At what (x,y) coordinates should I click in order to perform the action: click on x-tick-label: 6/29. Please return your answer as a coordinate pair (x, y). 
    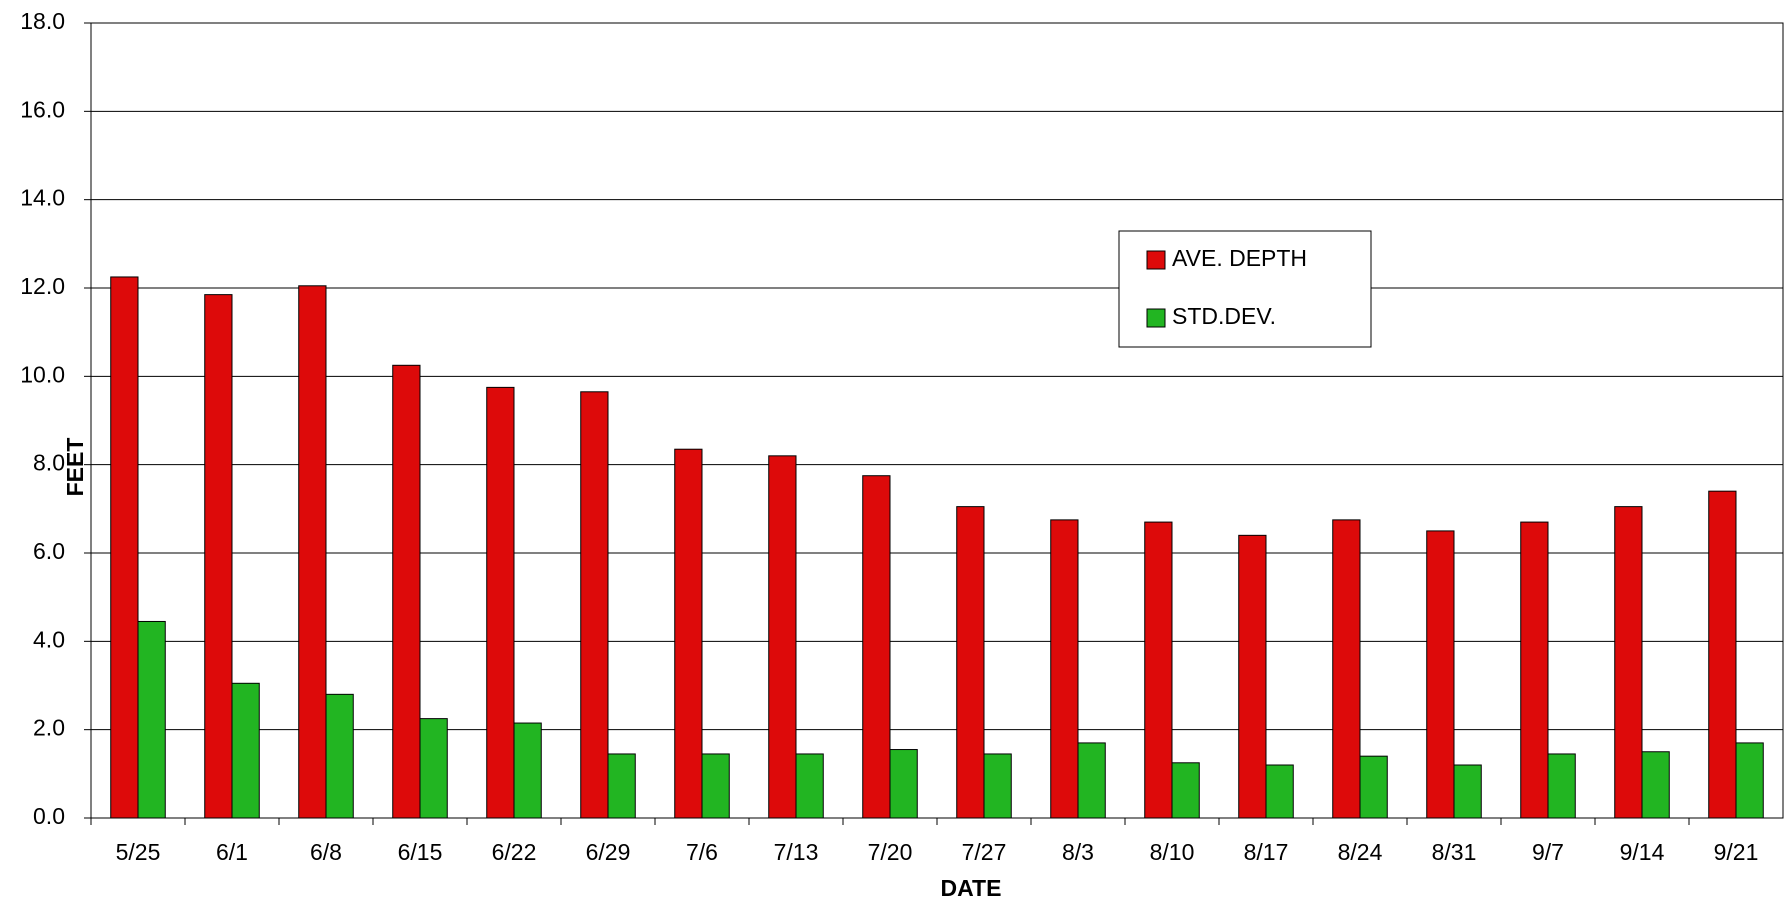
    Looking at the image, I should click on (608, 852).